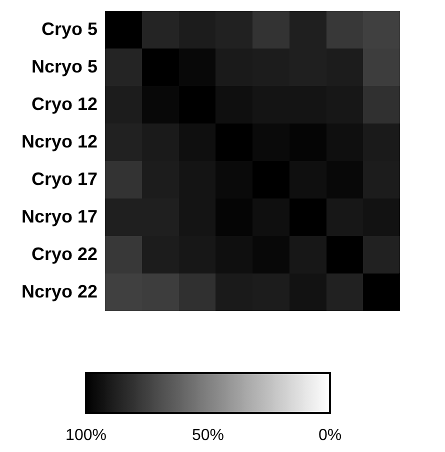 This screenshot has width=445, height=452. What do you see at coordinates (64, 178) in the screenshot?
I see `y-tick-label: Cryo 17` at bounding box center [64, 178].